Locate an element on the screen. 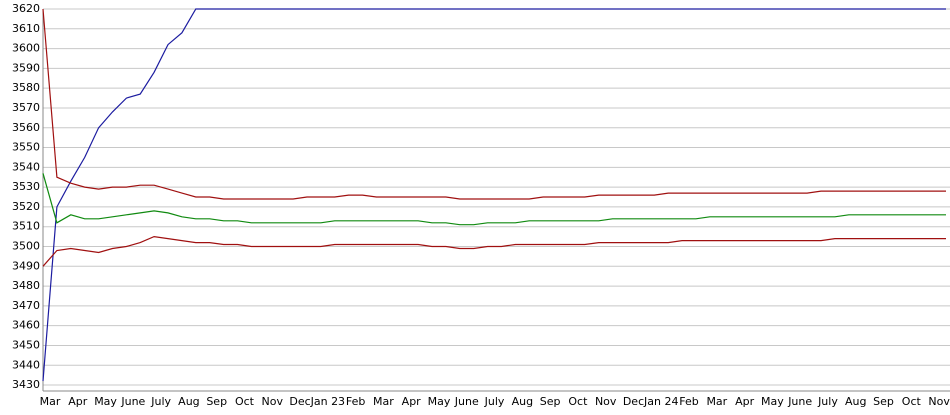 The image size is (950, 415). y-tick-label: 3450 is located at coordinates (26, 344).